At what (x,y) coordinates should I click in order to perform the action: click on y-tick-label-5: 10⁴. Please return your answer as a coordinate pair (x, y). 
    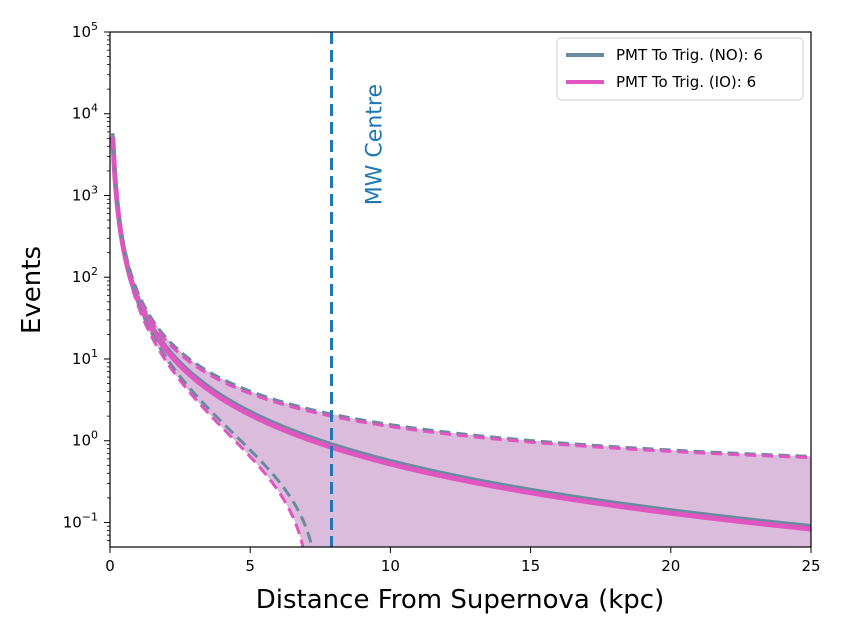
    Looking at the image, I should click on (85, 112).